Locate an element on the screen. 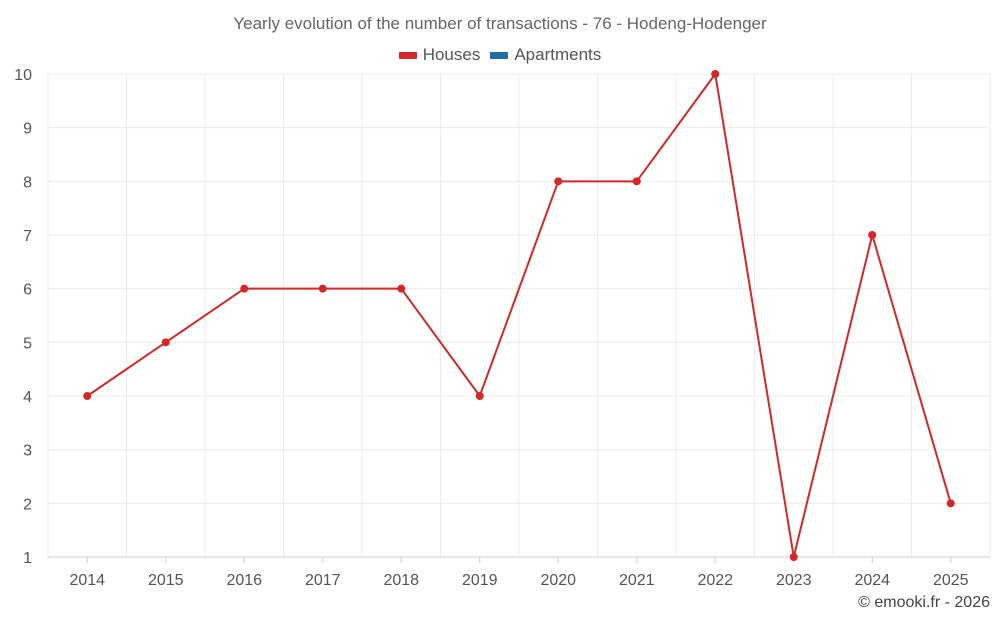 The height and width of the screenshot is (625, 1000). x-tick-label: 2018 is located at coordinates (401, 580).